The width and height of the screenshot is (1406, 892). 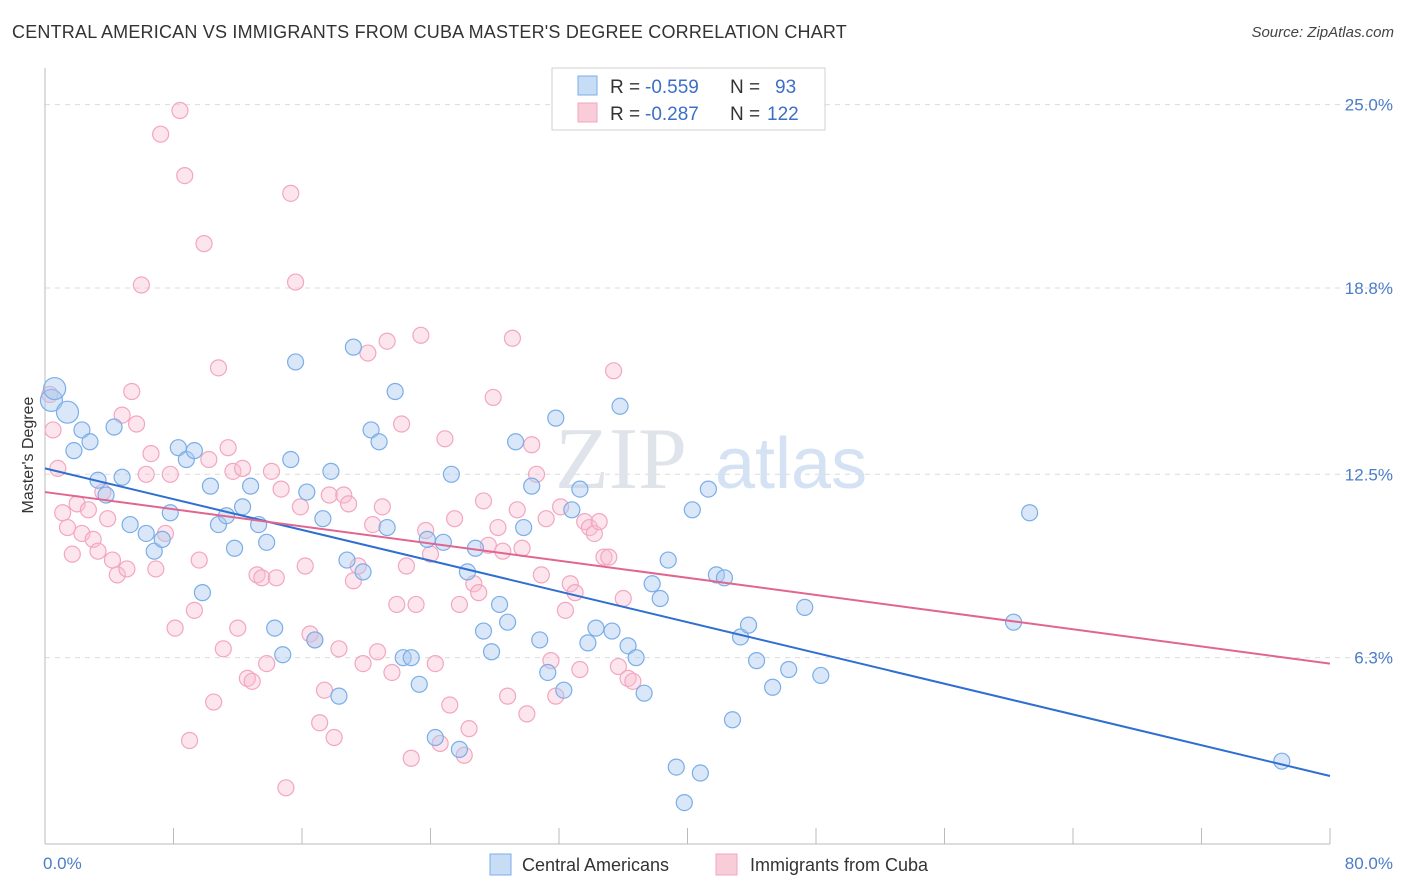 What do you see at coordinates (745, 114) in the screenshot?
I see `legend-n-label-2: N =` at bounding box center [745, 114].